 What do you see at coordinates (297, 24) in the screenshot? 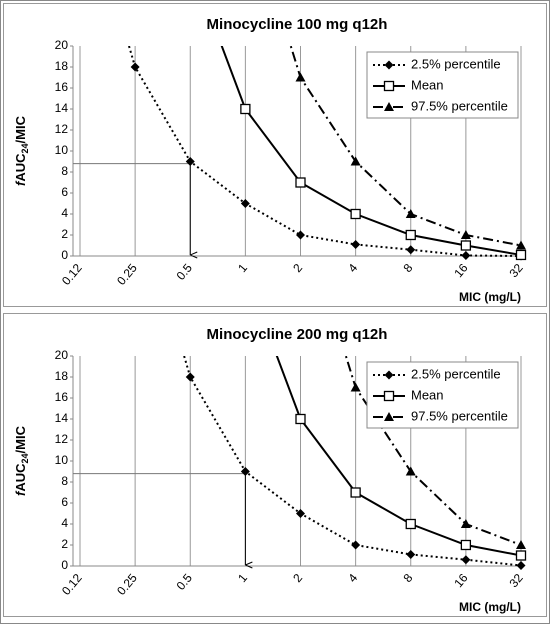
I see `chart-title: Minocycline 100 mg q12h` at bounding box center [297, 24].